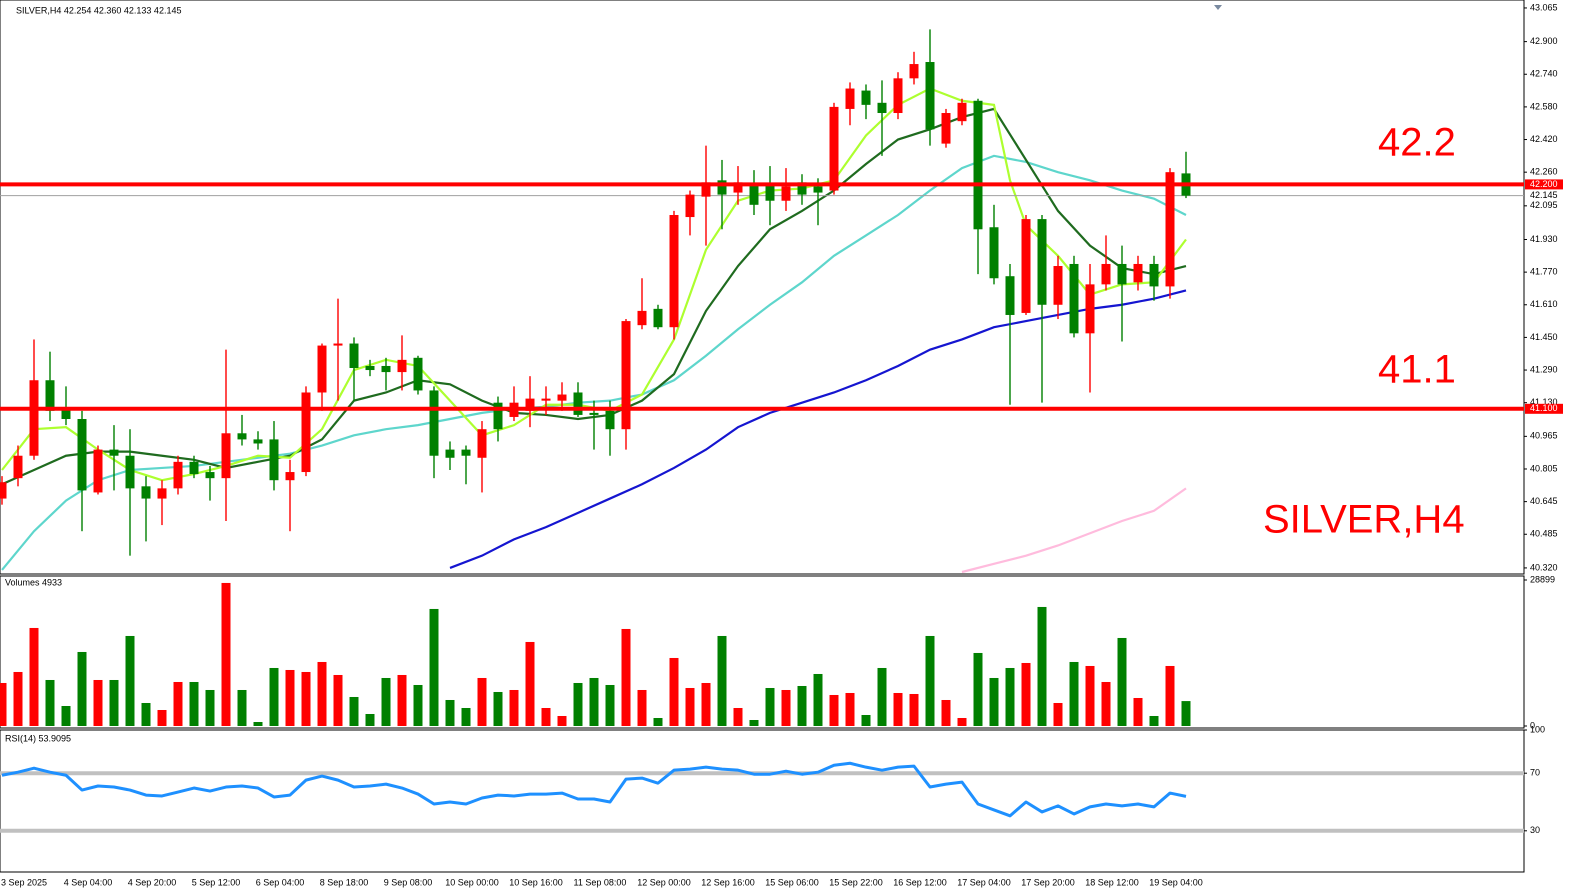 Image resolution: width=1572 pixels, height=896 pixels. Describe the element at coordinates (1417, 143) in the screenshot. I see `annotation: 42.2` at that location.